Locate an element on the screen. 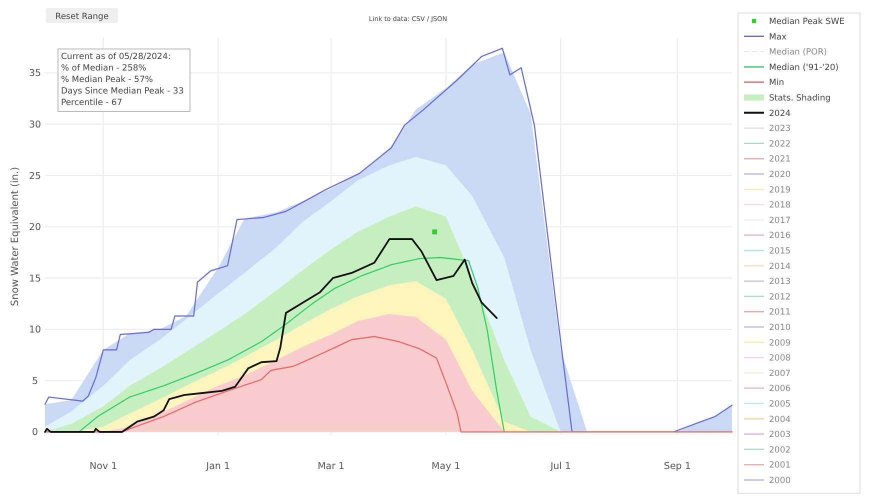  y-tick-label: 20 is located at coordinates (35, 228).